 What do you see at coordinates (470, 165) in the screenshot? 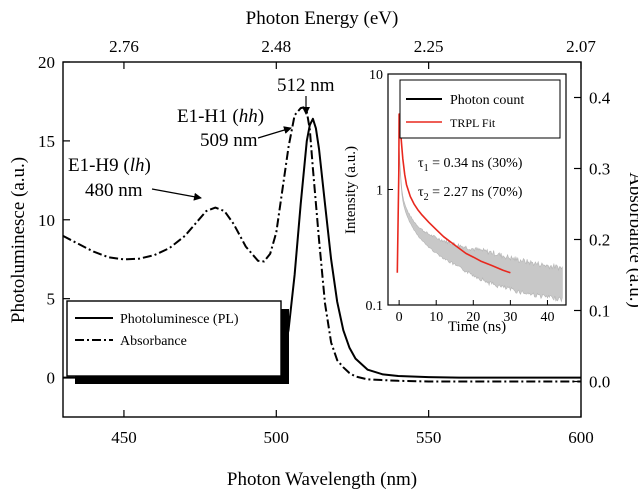
I see `tau1-text: τ1 = 0.34 ns (30%)` at bounding box center [470, 165].